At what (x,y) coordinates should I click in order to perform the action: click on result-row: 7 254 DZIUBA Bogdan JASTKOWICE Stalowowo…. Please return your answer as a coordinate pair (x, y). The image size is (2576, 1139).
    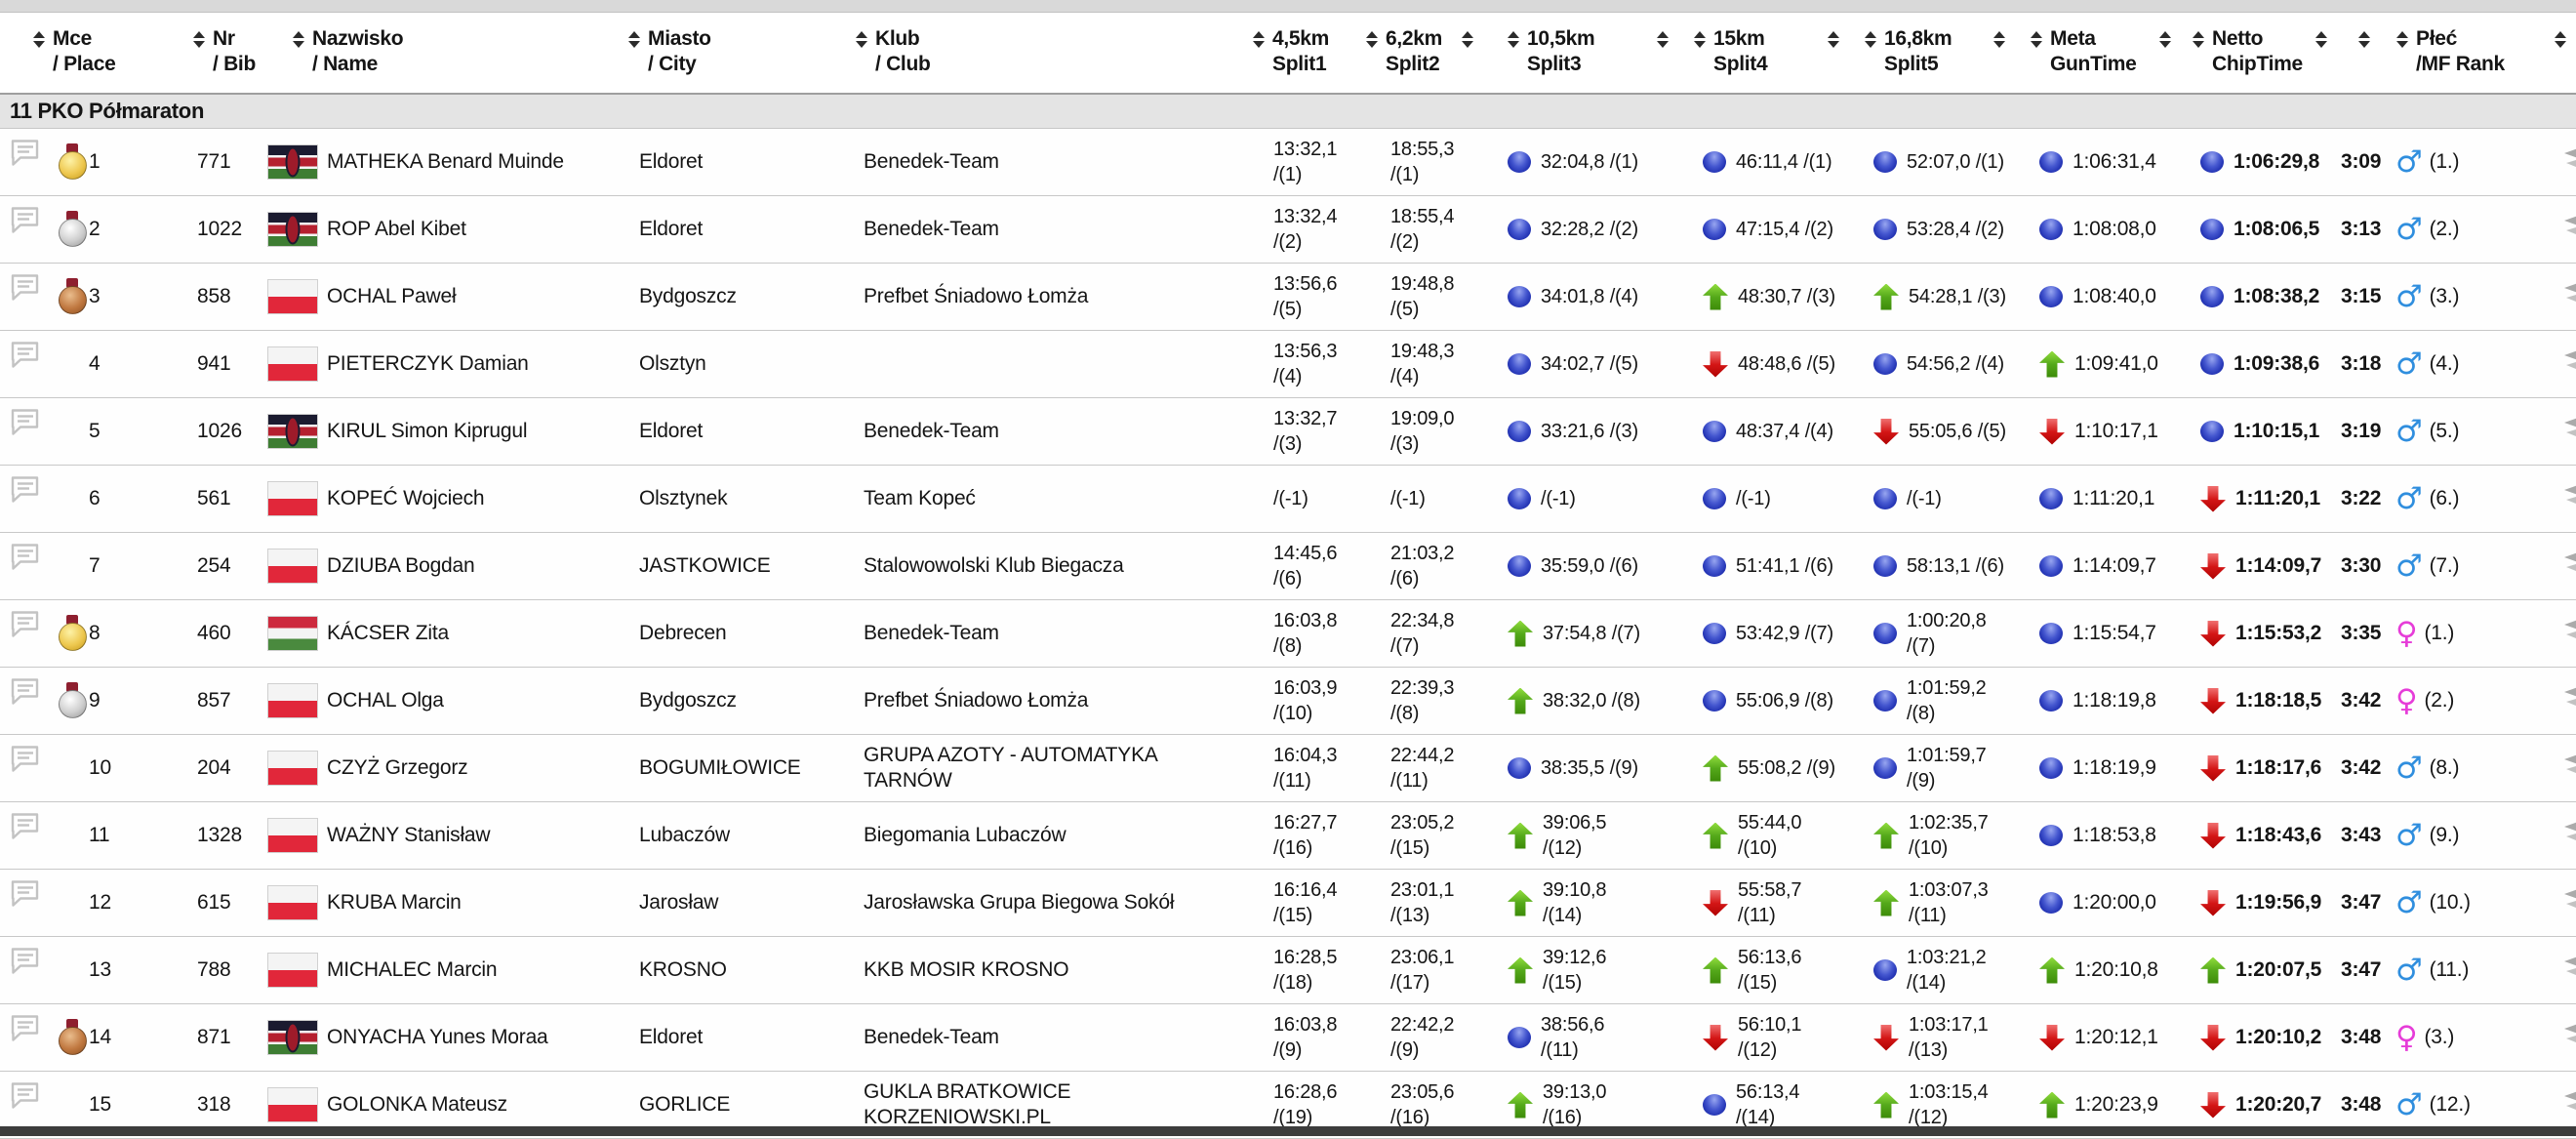
    Looking at the image, I should click on (1288, 566).